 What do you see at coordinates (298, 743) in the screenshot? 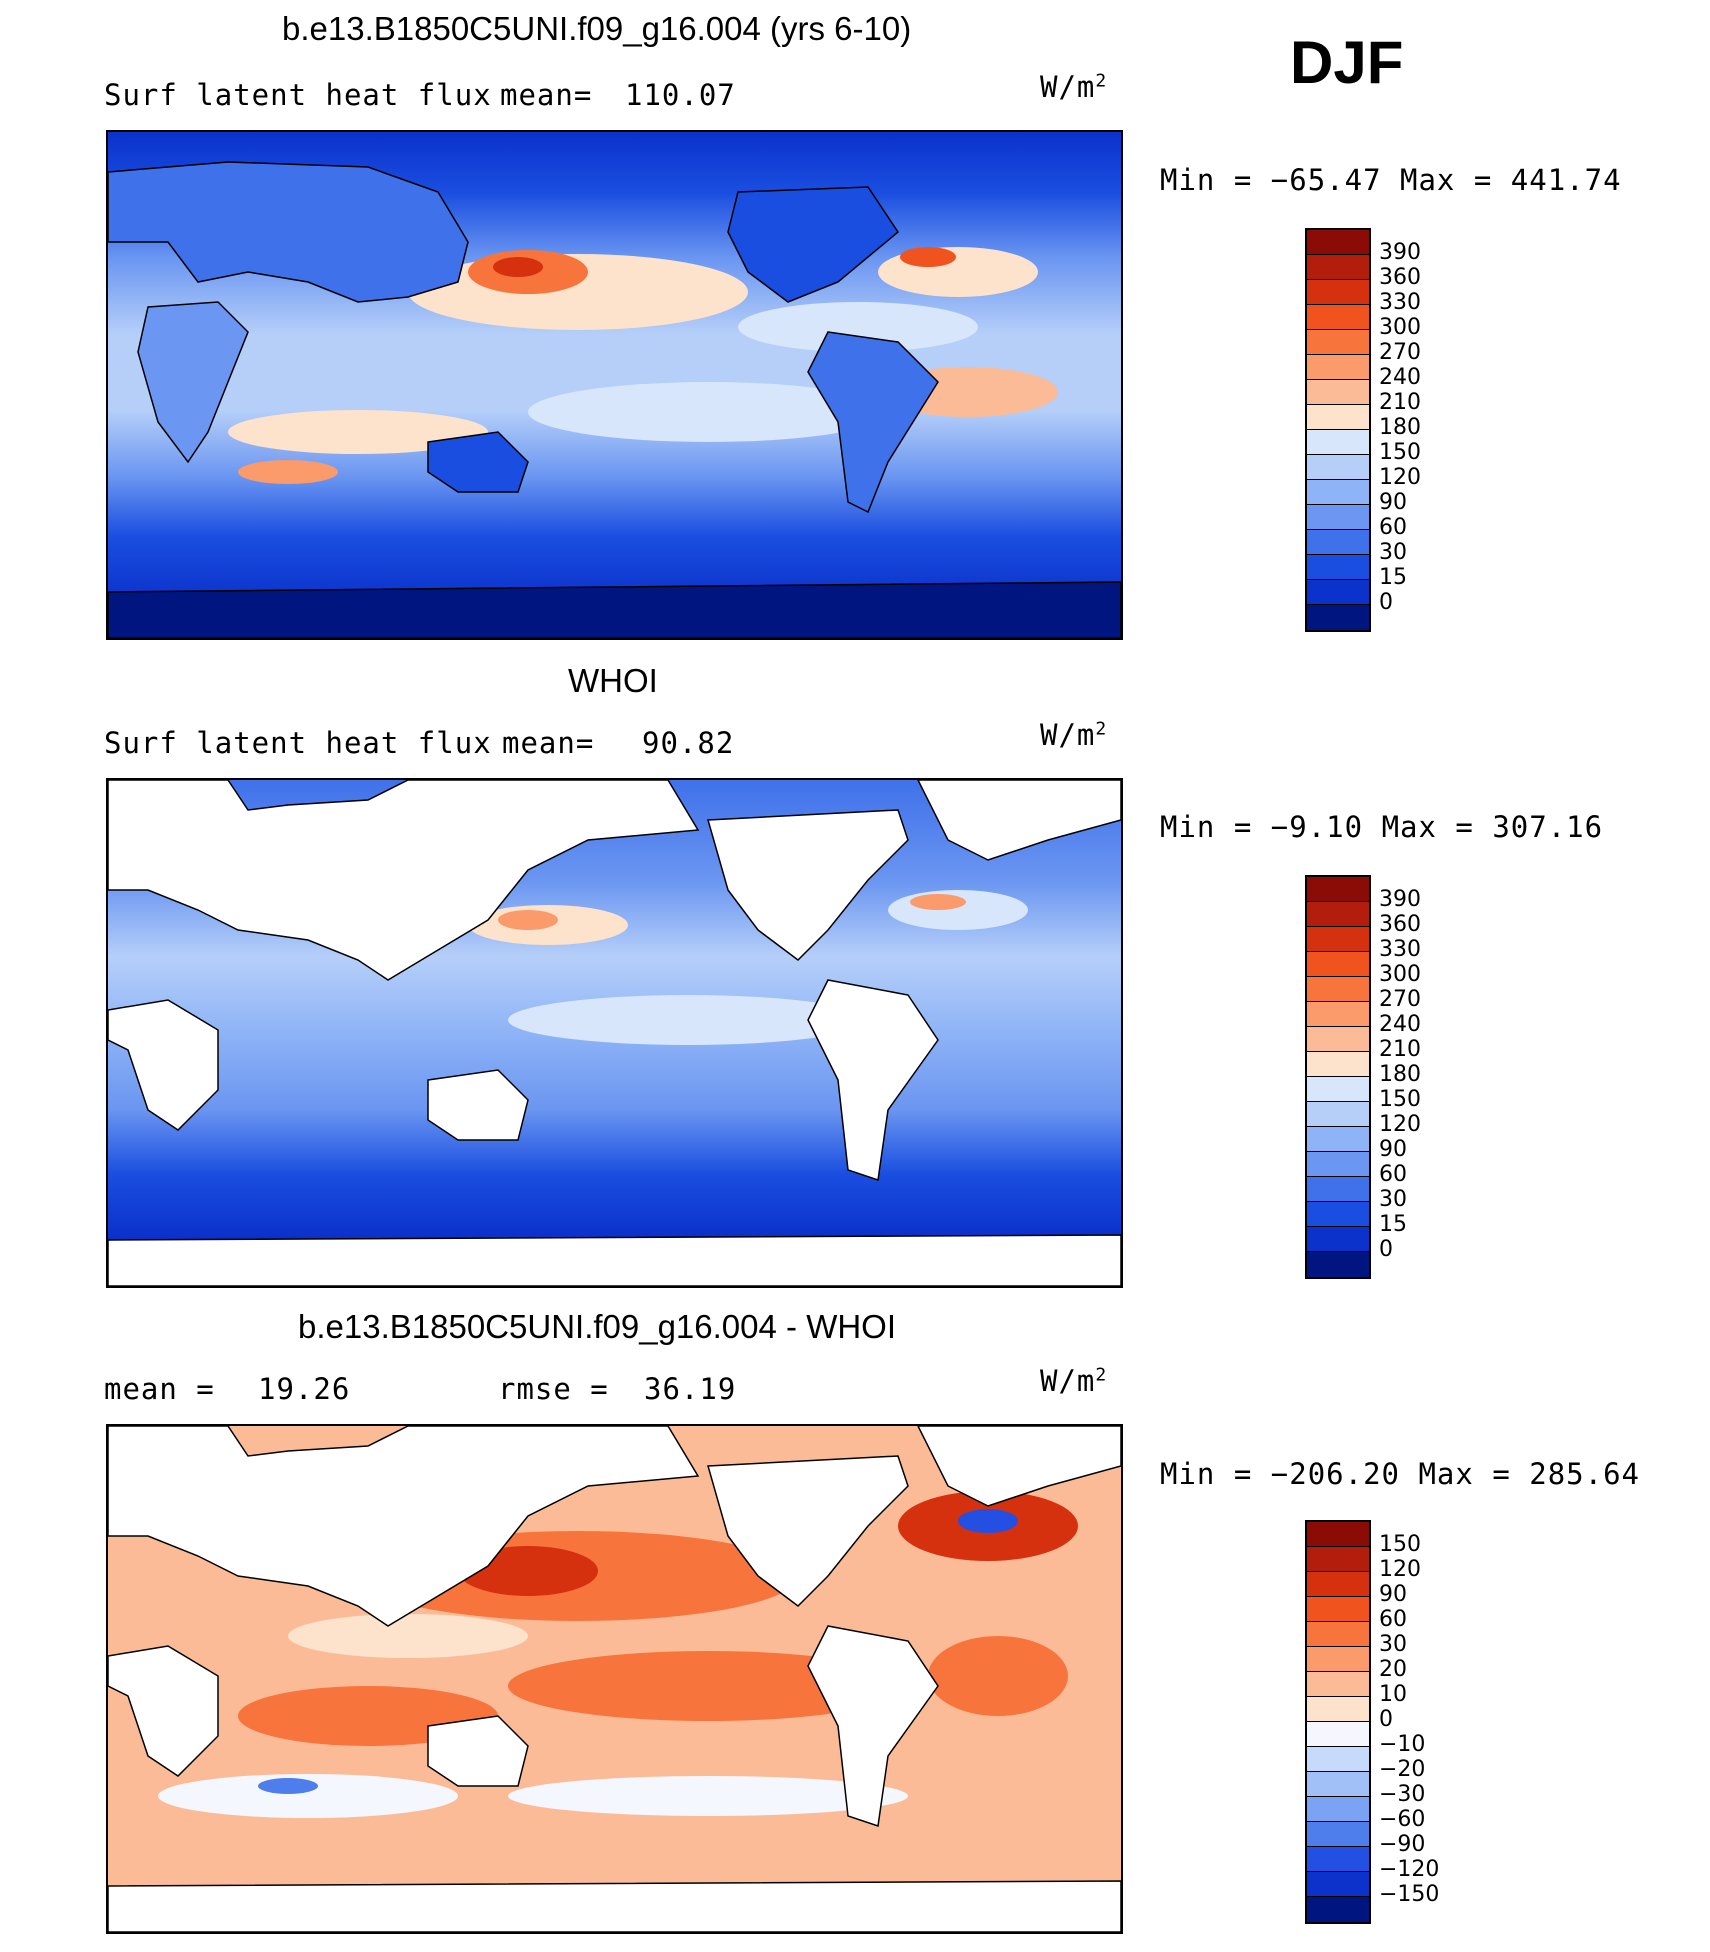
I see `panel2-variable-label: Surf latent heat flux` at bounding box center [298, 743].